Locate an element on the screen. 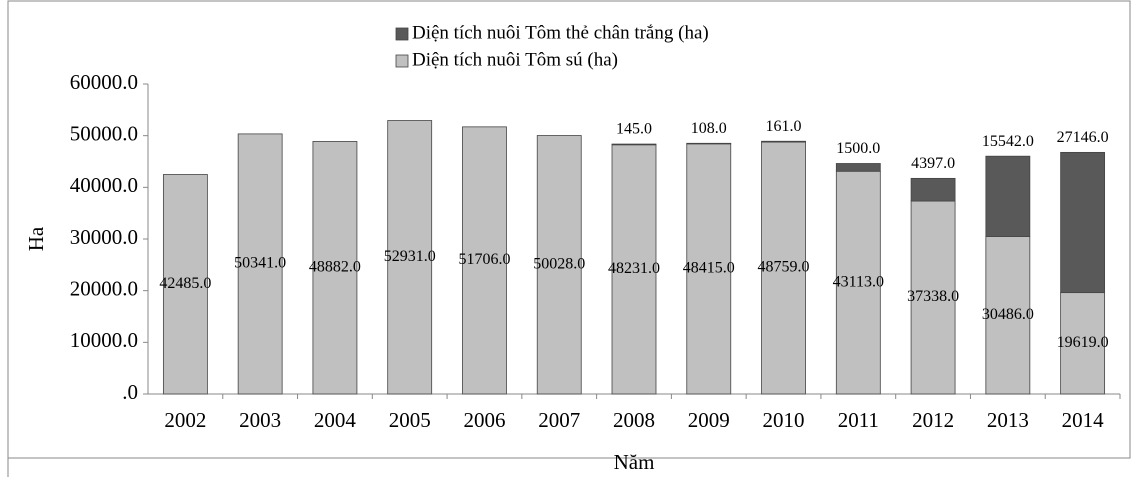 Image resolution: width=1132 pixels, height=477 pixels. x-tick-label: 2005 is located at coordinates (410, 420).